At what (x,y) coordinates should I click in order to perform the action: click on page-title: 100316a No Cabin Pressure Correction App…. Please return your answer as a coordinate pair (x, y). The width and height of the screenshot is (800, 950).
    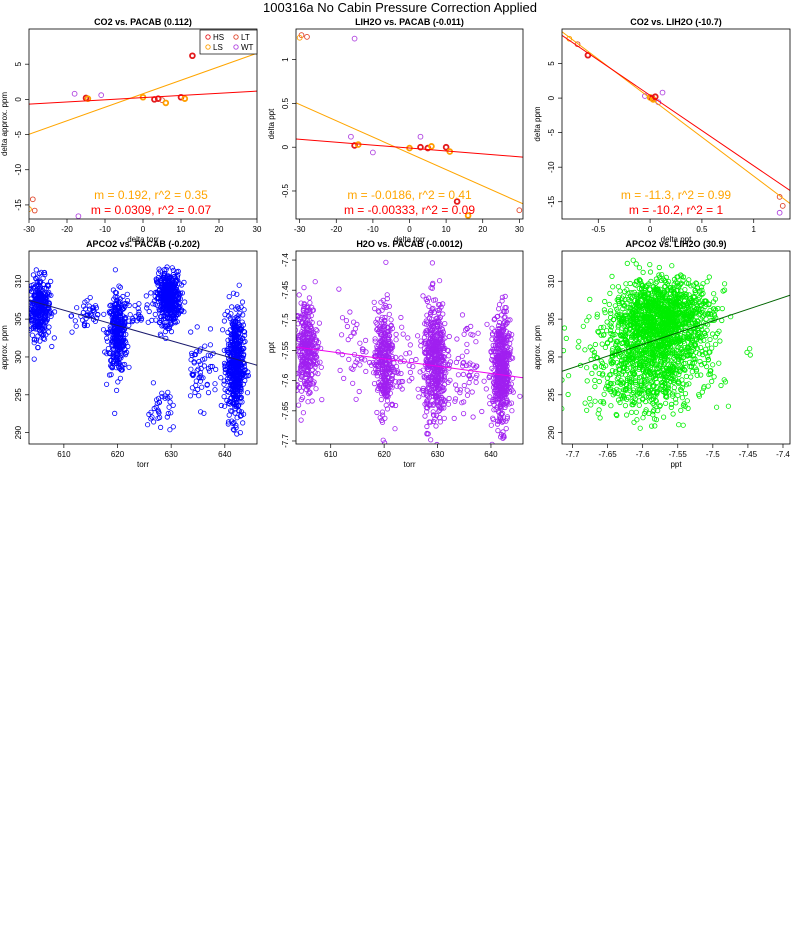
    Looking at the image, I should click on (400, 7).